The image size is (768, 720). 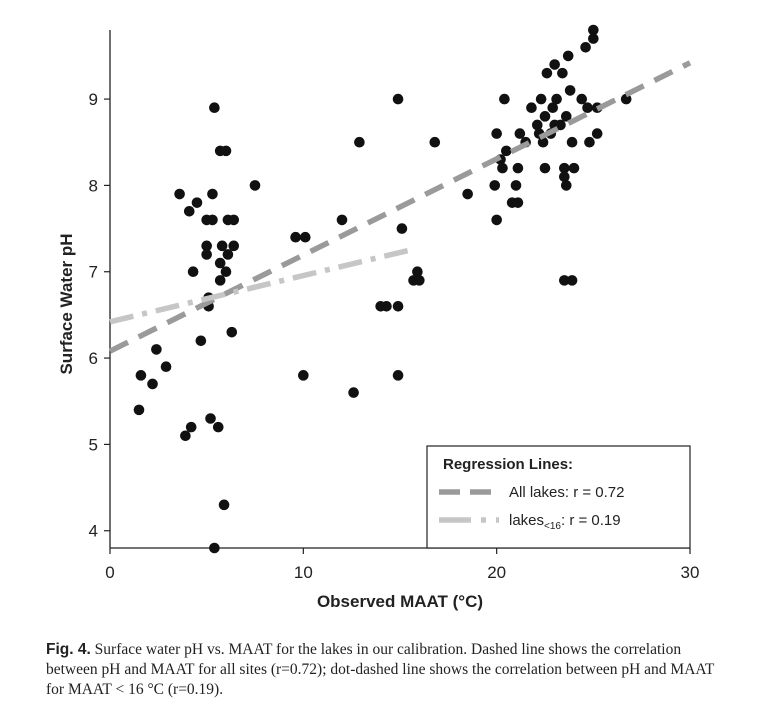 What do you see at coordinates (566, 492) in the screenshot?
I see `legend-label: All lakes: r = 0.72` at bounding box center [566, 492].